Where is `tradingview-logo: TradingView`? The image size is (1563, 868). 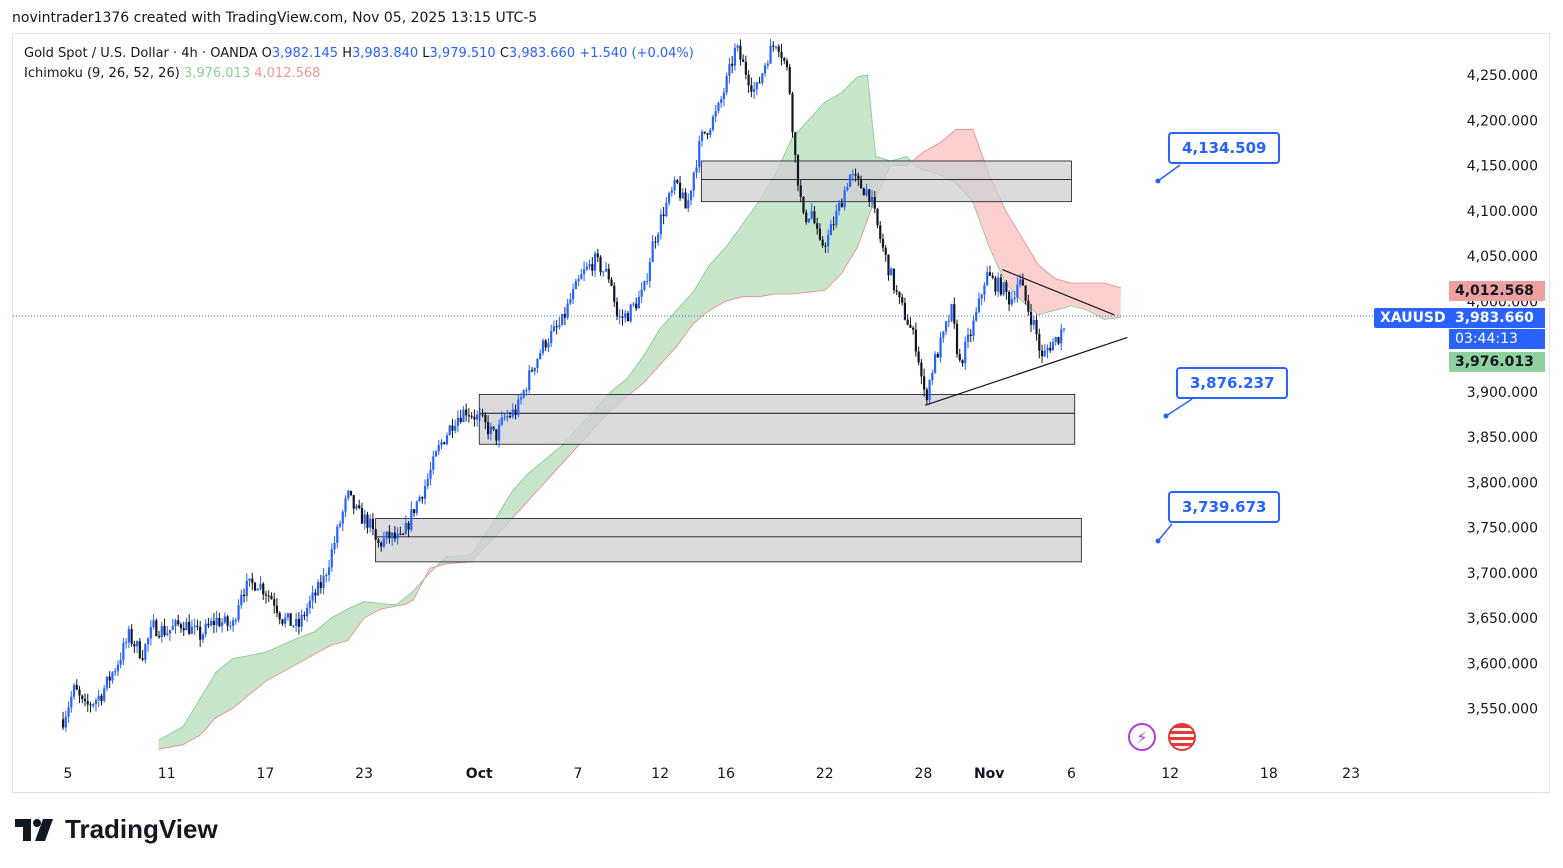 tradingview-logo: TradingView is located at coordinates (116, 829).